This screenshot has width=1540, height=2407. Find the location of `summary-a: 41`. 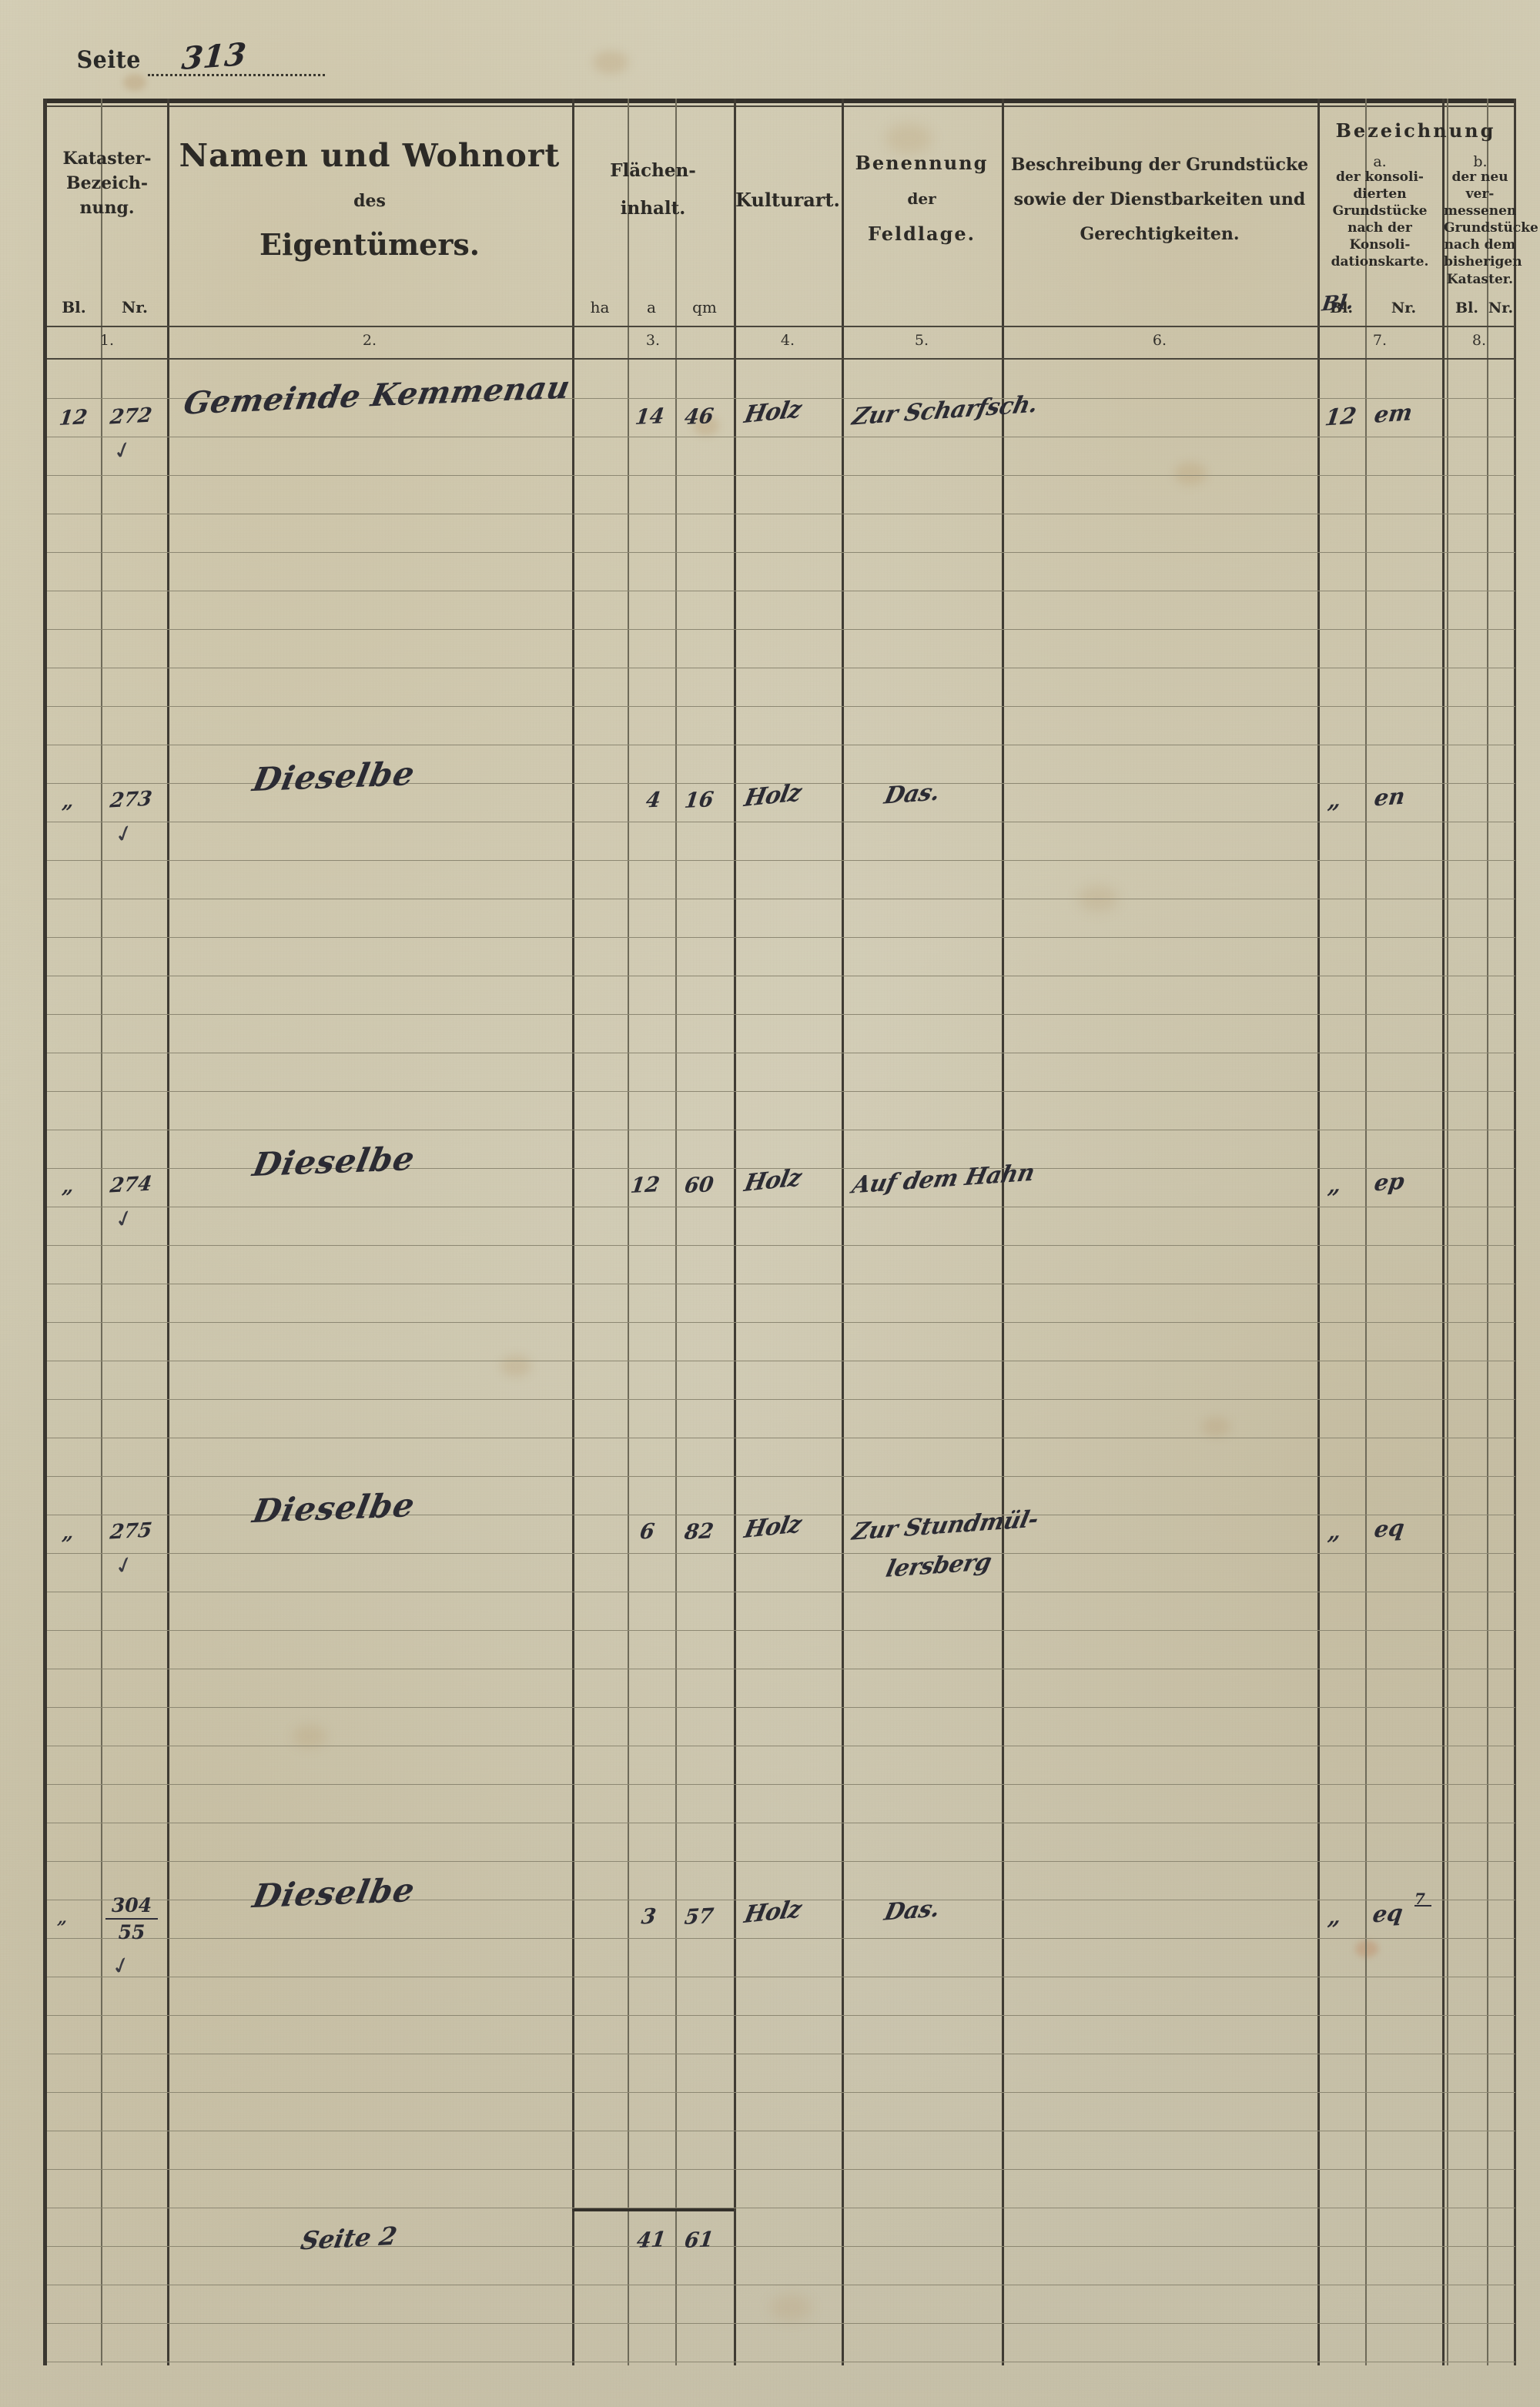

summary-a: 41 is located at coordinates (651, 2240).